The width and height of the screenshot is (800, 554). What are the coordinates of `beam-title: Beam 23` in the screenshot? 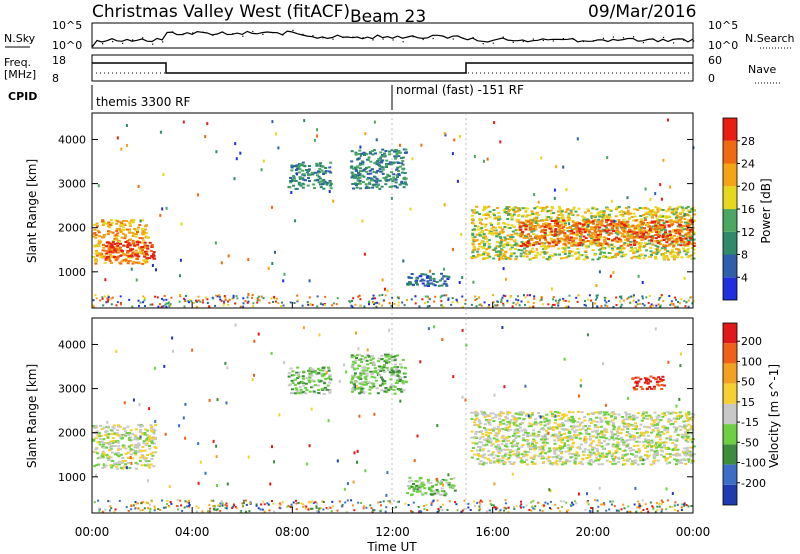 It's located at (388, 17).